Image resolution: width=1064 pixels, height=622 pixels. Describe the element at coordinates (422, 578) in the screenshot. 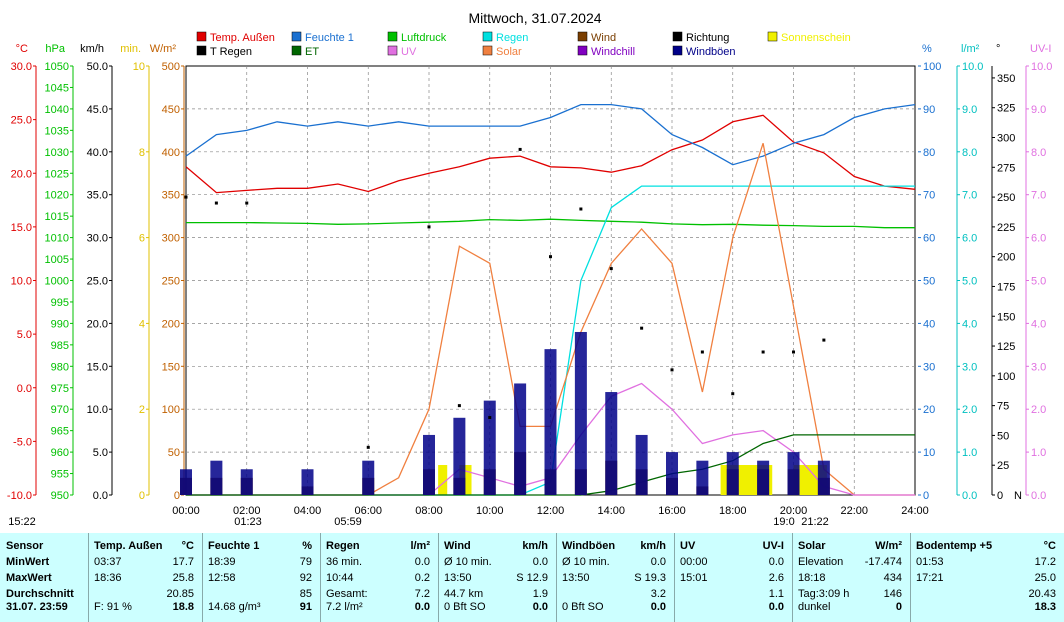

I see `panel-cell: 0.2` at that location.